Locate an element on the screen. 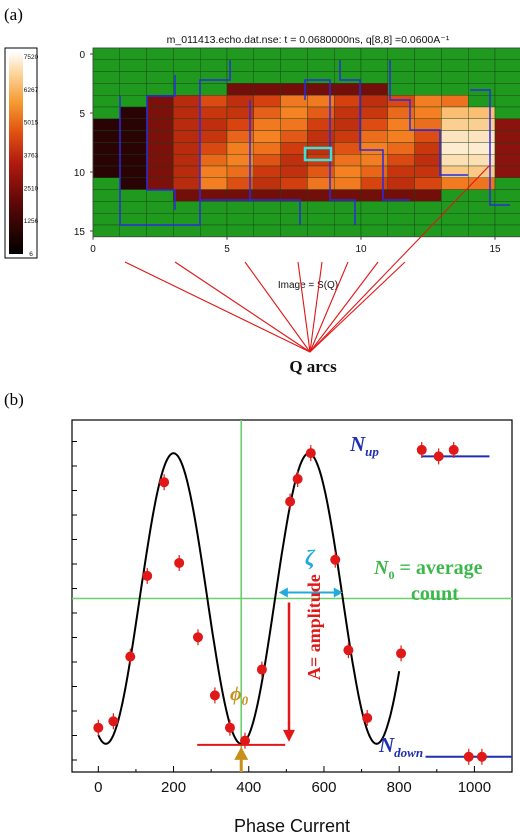  amplitude-label: A= amplitude is located at coordinates (314, 627).